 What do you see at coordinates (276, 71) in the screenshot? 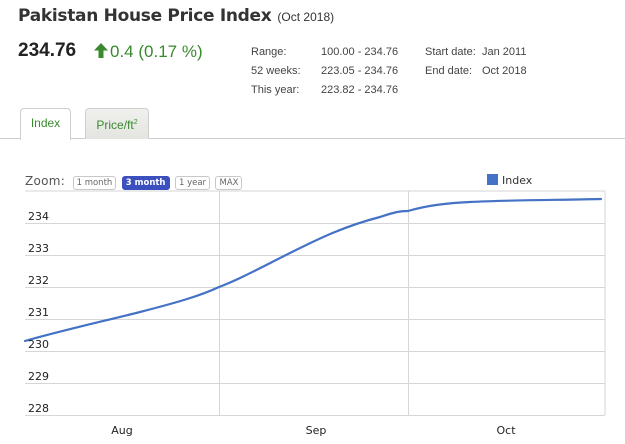
I see `stat-label: 52 weeks:` at bounding box center [276, 71].